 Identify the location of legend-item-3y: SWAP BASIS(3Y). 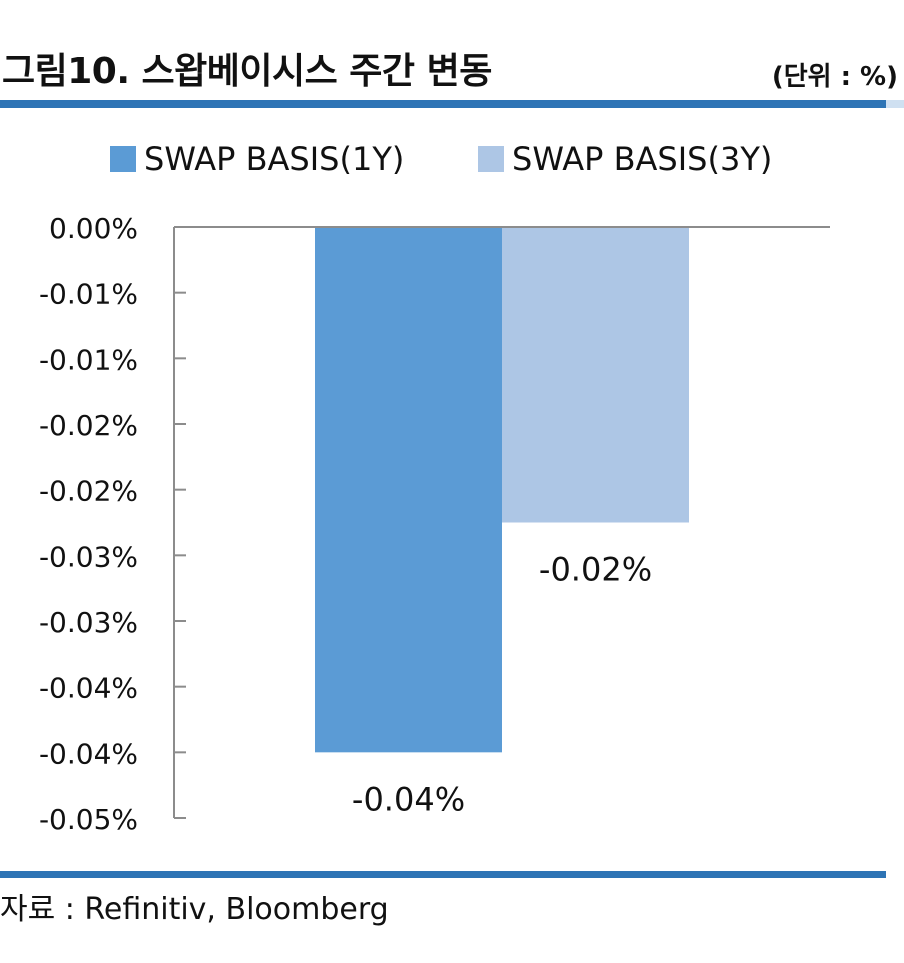
(625, 159).